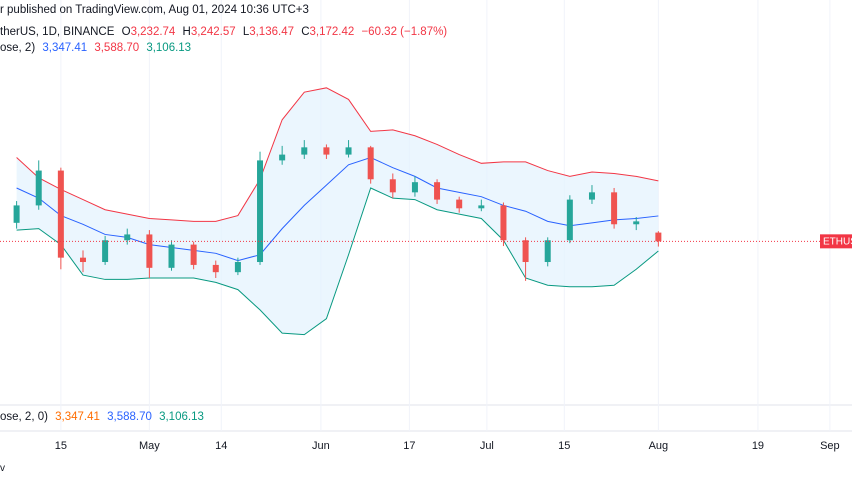  What do you see at coordinates (487, 446) in the screenshot?
I see `x-tick-label: Jul` at bounding box center [487, 446].